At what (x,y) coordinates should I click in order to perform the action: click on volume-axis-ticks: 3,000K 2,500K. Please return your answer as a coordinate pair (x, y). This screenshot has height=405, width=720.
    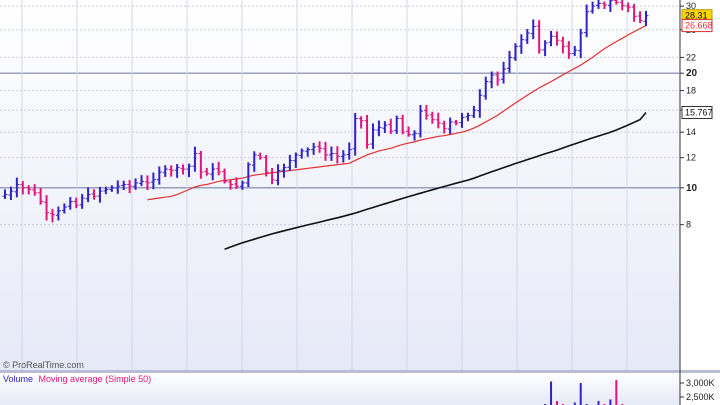
    Looking at the image, I should click on (697, 390).